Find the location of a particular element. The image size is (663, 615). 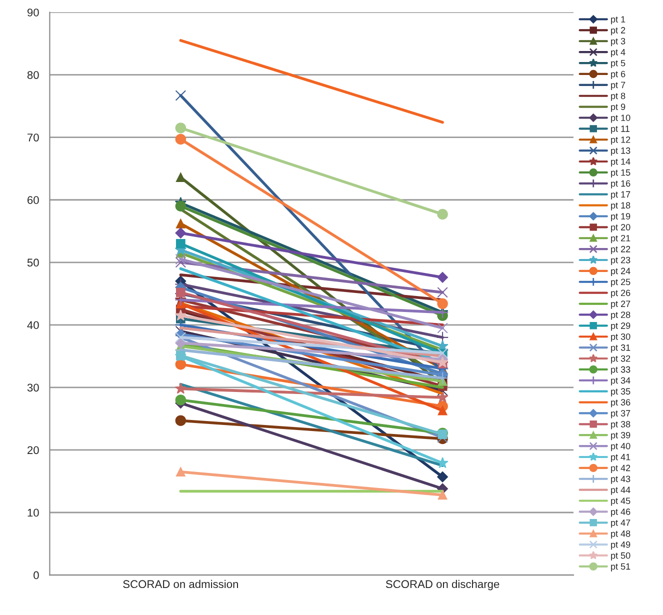

legend-label: pt 51 is located at coordinates (620, 567).